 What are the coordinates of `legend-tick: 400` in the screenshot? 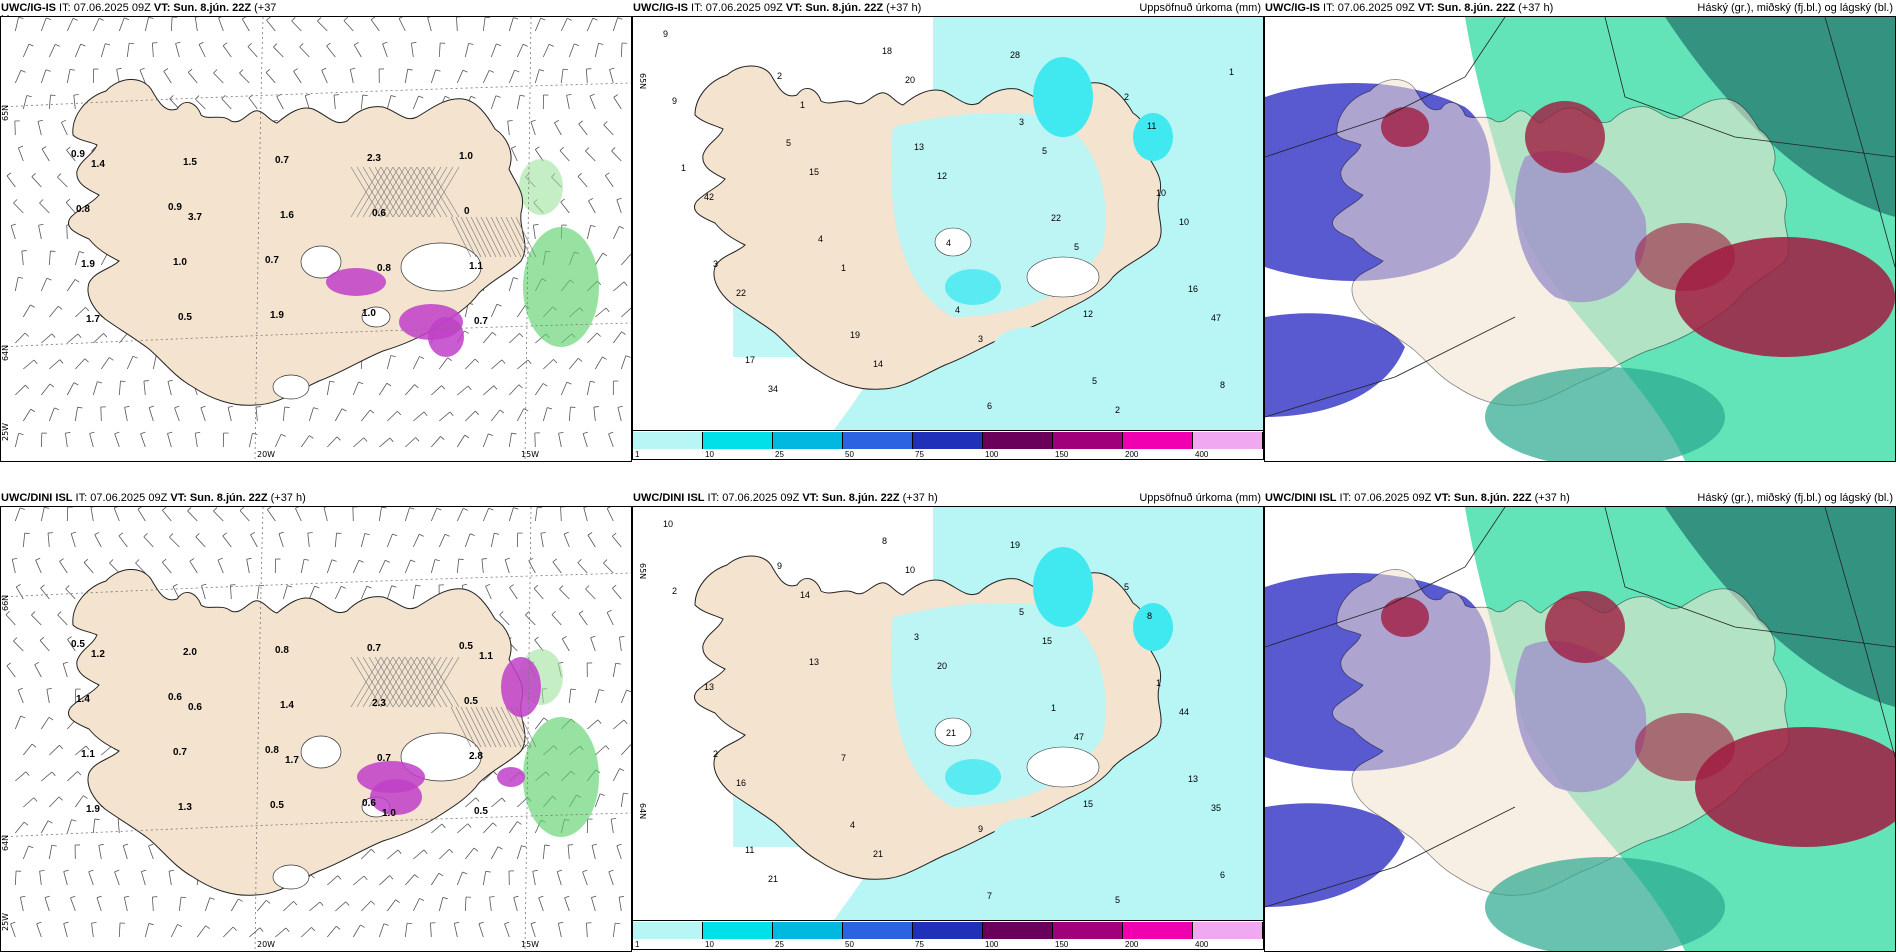 It's located at (1201, 454).